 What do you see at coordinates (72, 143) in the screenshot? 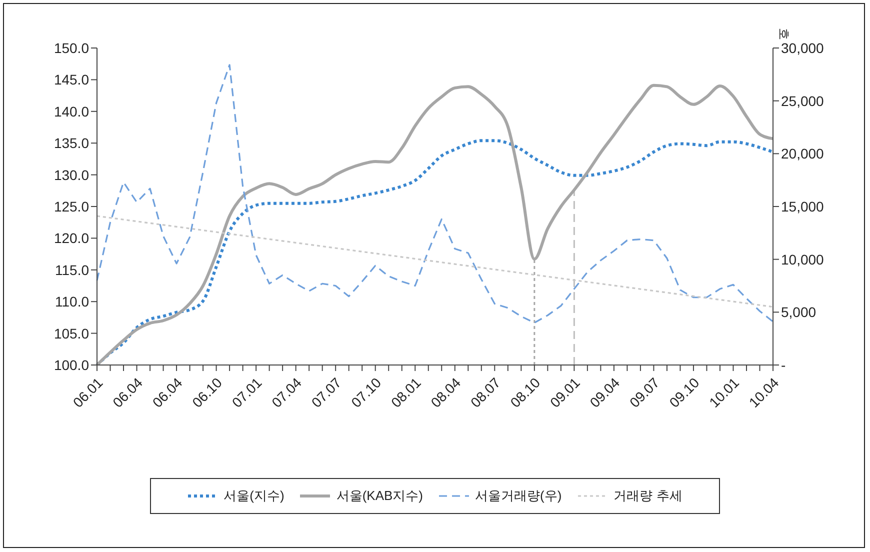
I see `y-tick-label: 135.0` at bounding box center [72, 143].